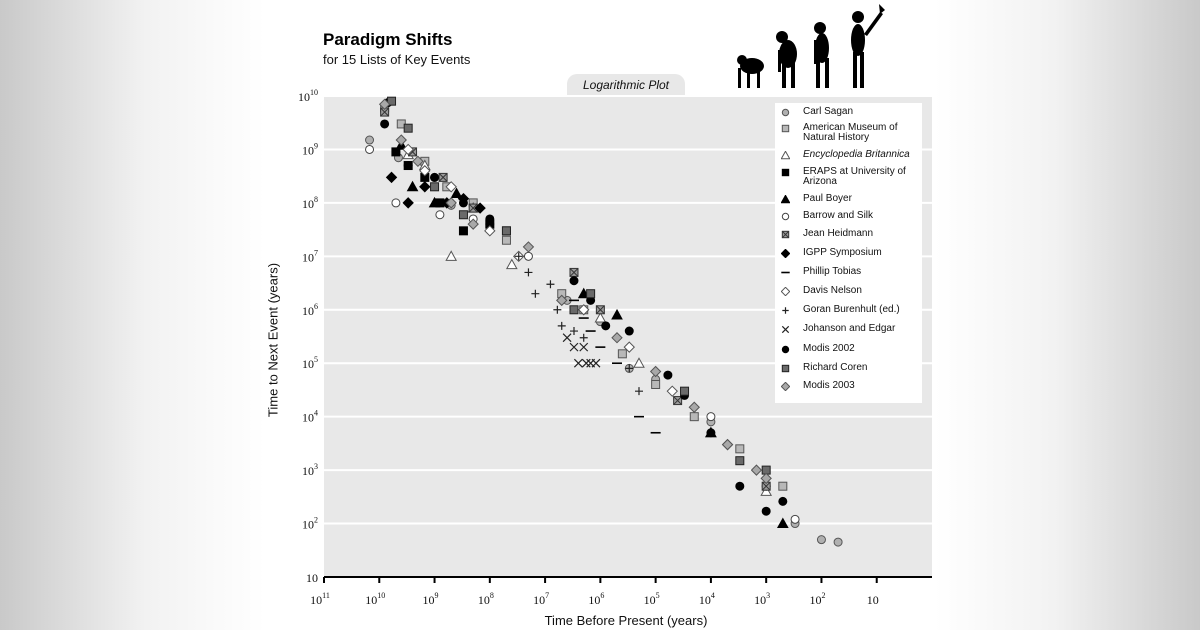 This screenshot has height=630, width=1200. Describe the element at coordinates (652, 599) in the screenshot. I see `x-tick-label: 10⁵` at that location.